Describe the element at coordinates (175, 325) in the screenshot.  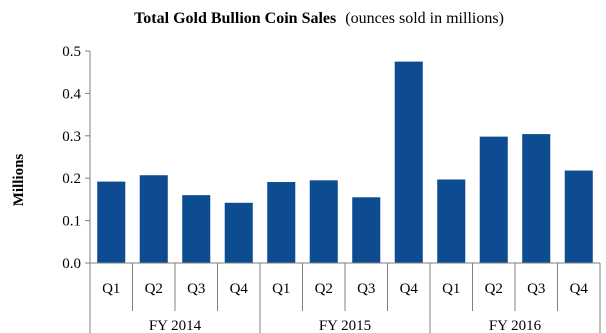
I see `group-label: FY 2014` at that location.